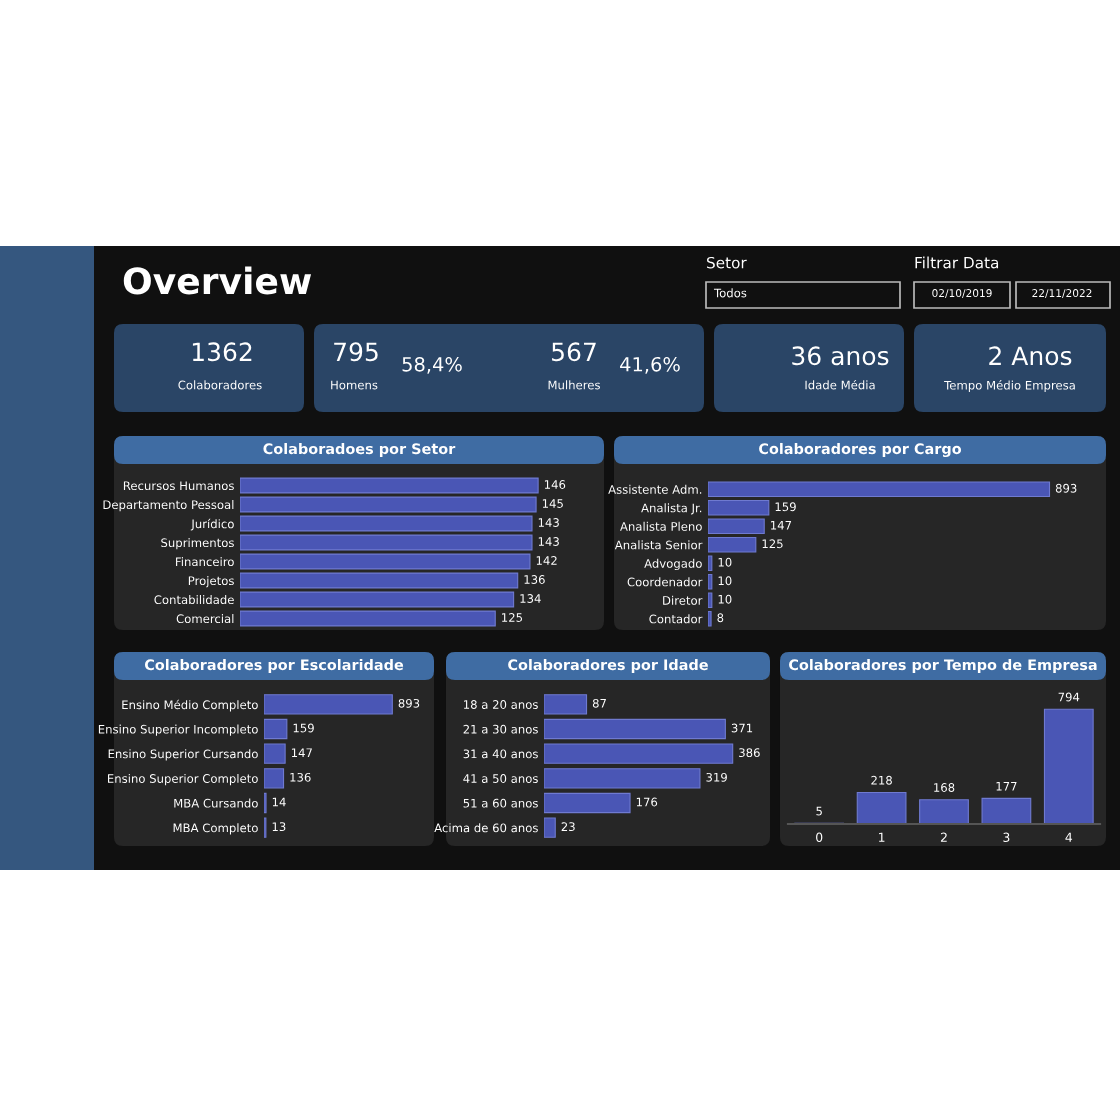 The image size is (1120, 1120). Describe the element at coordinates (840, 356) in the screenshot. I see `text: 36 anos` at that location.